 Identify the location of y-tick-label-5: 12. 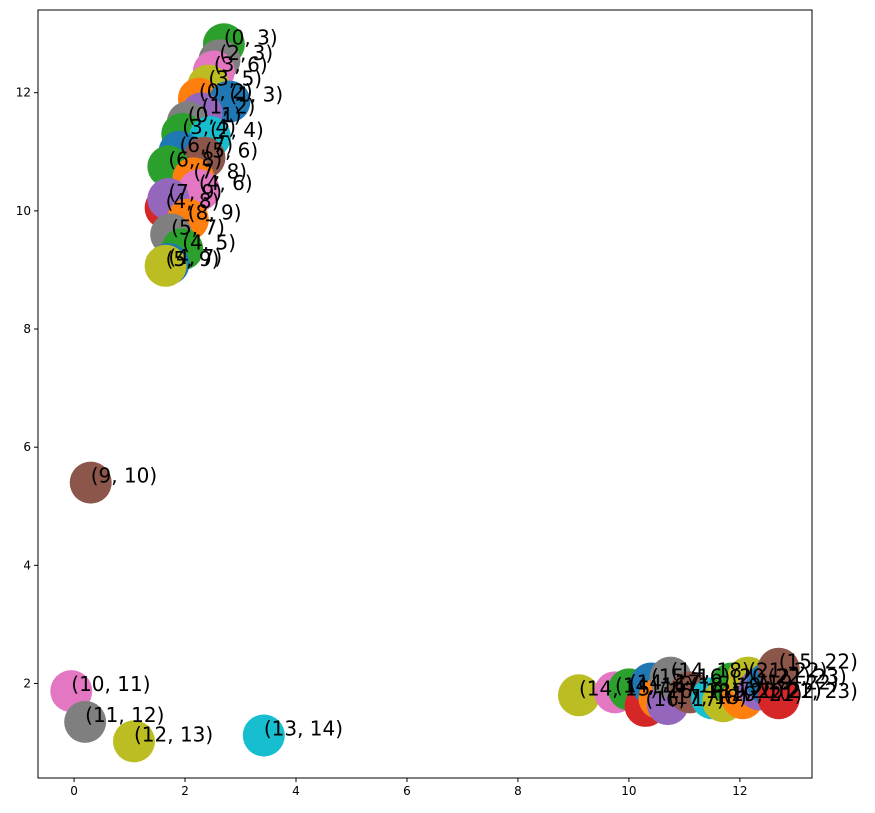
(23, 93).